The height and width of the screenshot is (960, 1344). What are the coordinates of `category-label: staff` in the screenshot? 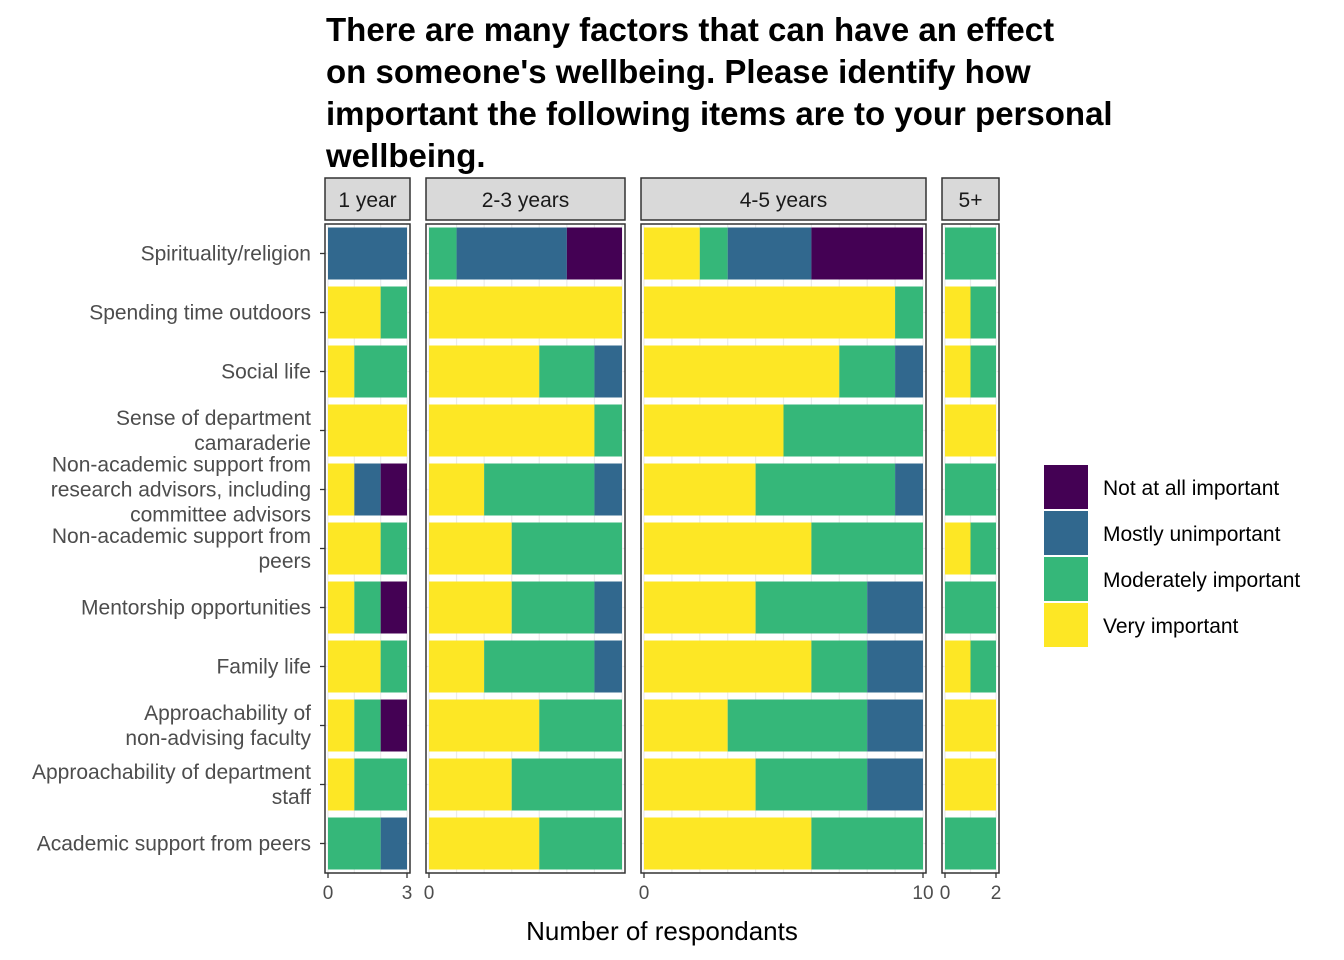 It's located at (291, 797).